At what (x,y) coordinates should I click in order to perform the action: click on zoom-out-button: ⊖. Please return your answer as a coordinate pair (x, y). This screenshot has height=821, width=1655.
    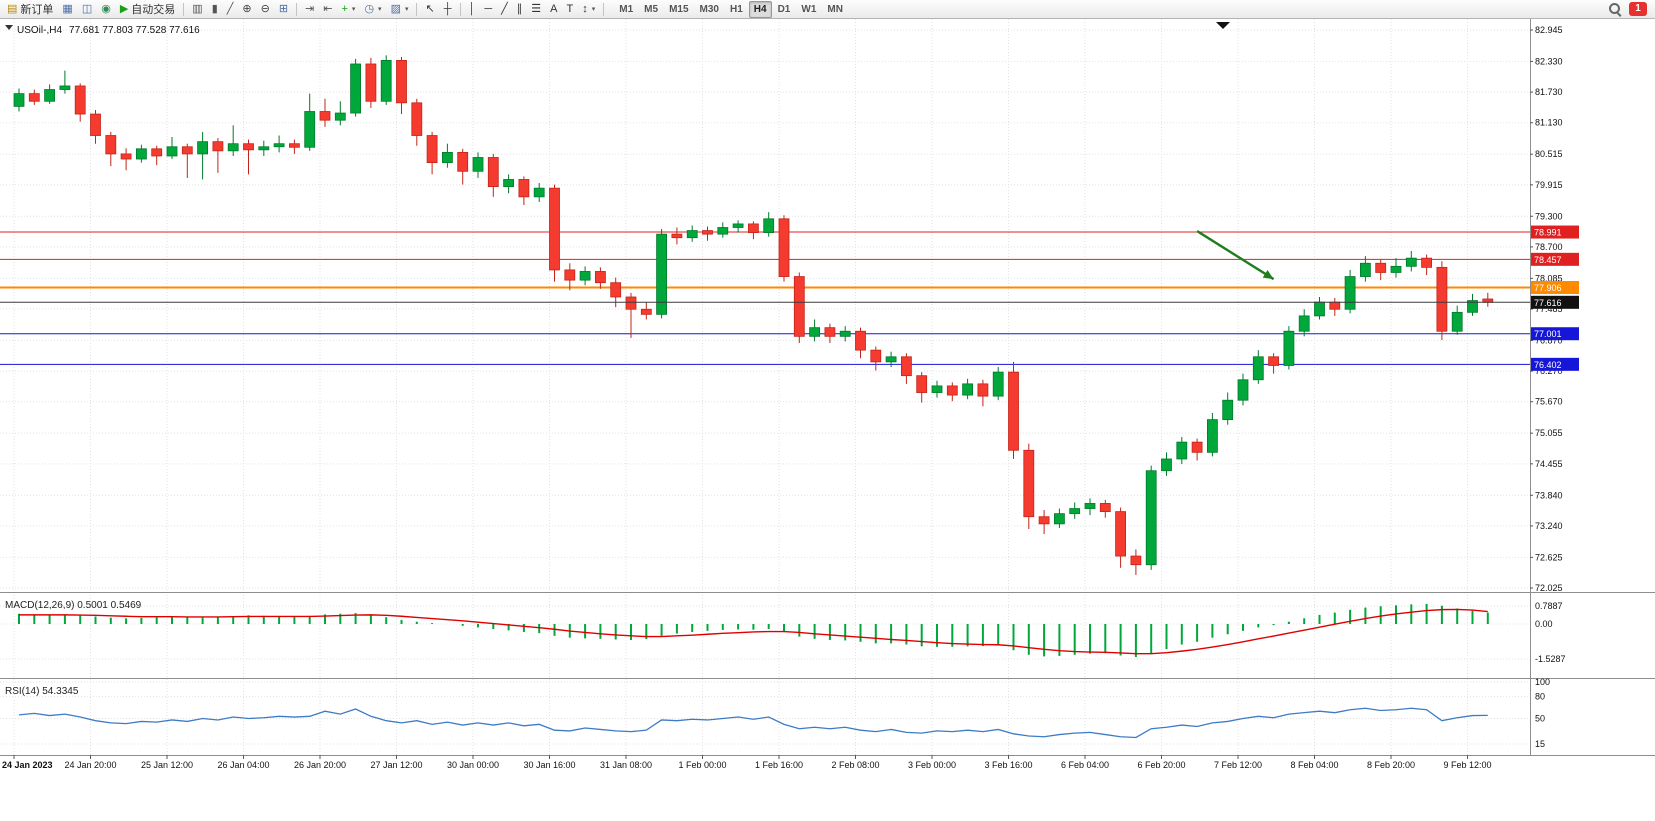
    Looking at the image, I should click on (265, 9).